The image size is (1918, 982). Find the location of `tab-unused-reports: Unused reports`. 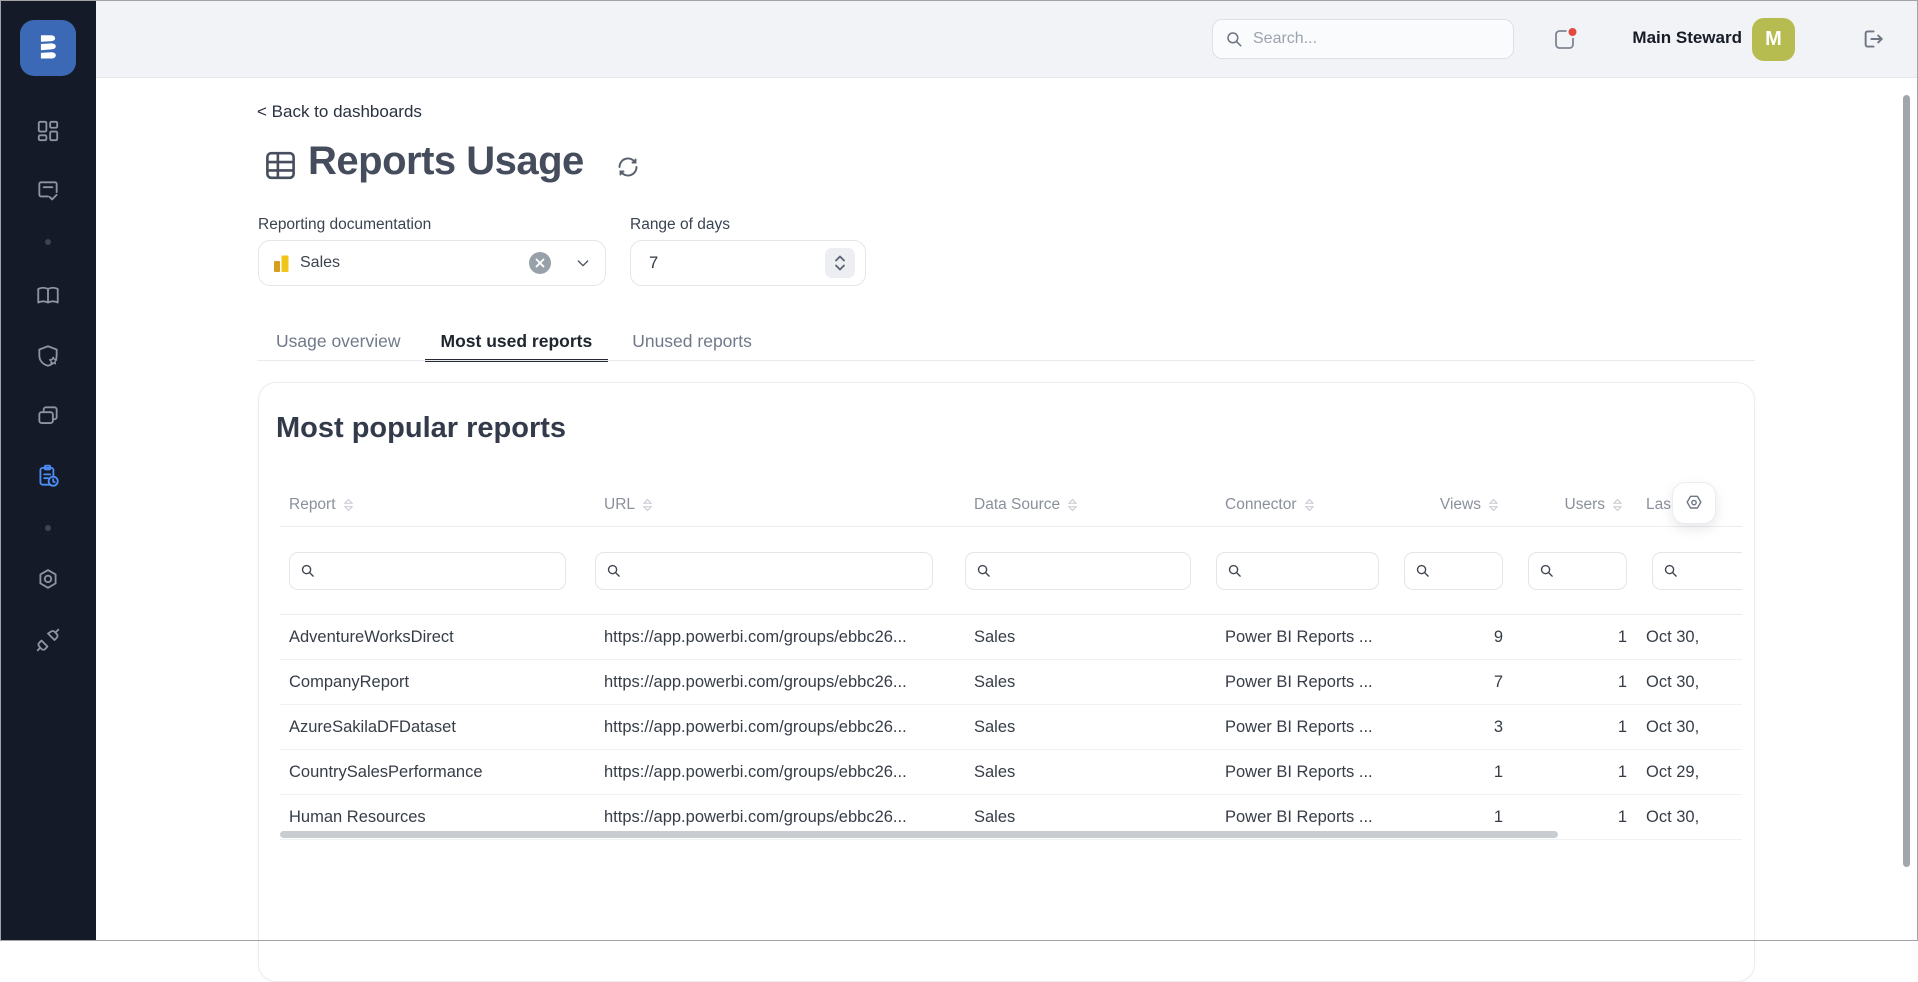

tab-unused-reports: Unused reports is located at coordinates (692, 340).